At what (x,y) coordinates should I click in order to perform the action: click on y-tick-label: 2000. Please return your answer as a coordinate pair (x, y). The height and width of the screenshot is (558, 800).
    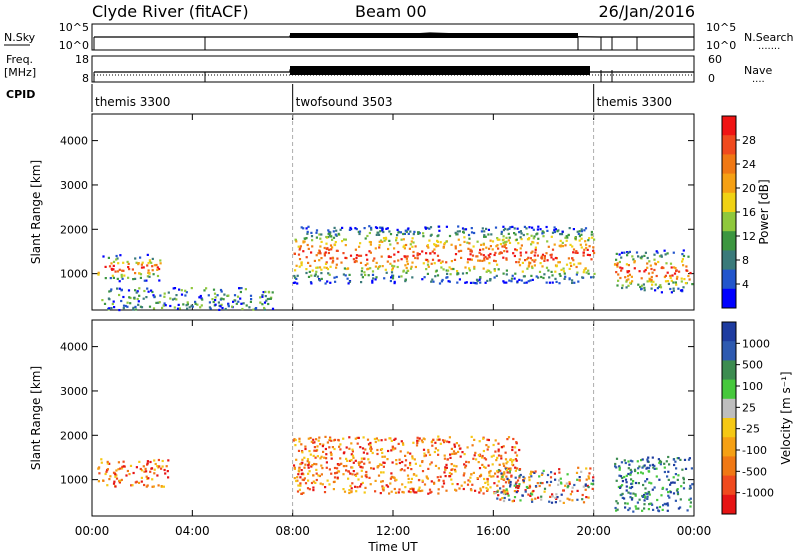
    Looking at the image, I should click on (74, 435).